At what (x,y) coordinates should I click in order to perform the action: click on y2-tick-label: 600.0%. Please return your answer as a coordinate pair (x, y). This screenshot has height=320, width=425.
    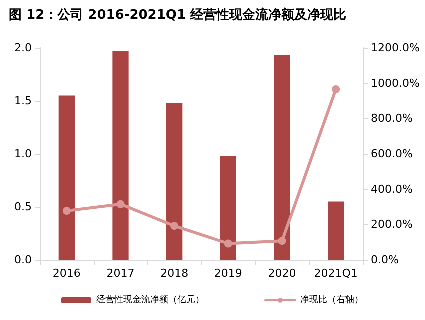
    Looking at the image, I should click on (392, 154).